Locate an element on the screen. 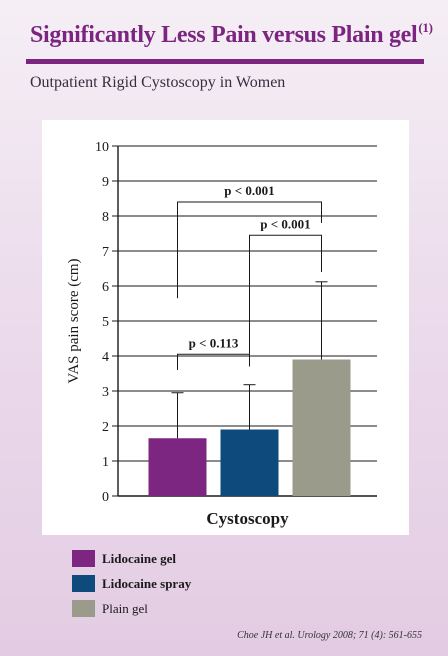 The height and width of the screenshot is (656, 448). significance-label: p < 0.113 is located at coordinates (214, 342).